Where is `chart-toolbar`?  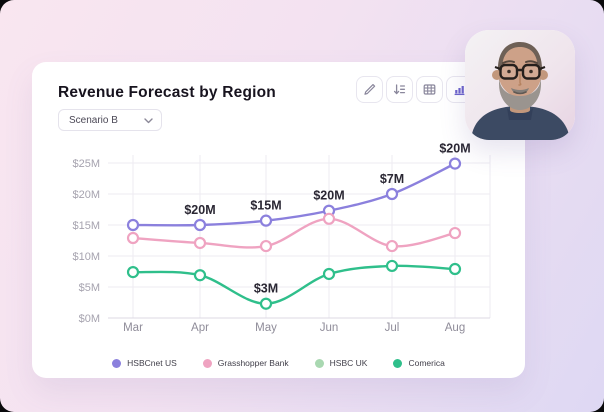
chart-toolbar is located at coordinates (414, 89).